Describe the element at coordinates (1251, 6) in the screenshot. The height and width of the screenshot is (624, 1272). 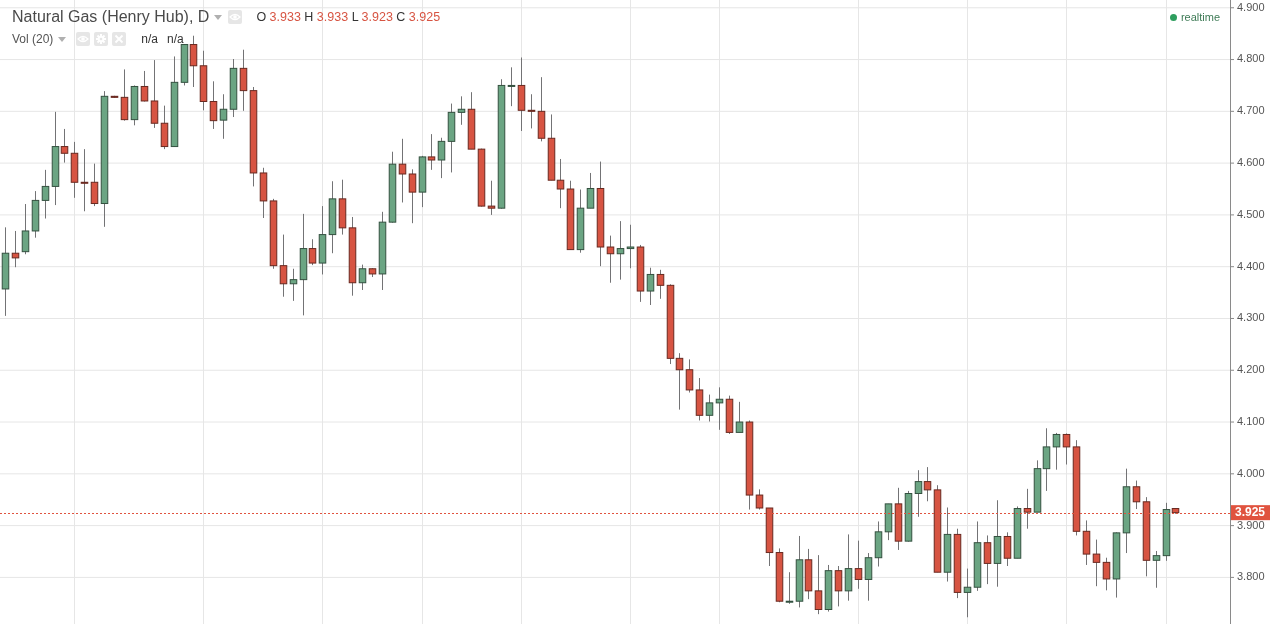
I see `y-tick-label: 4.900` at that location.